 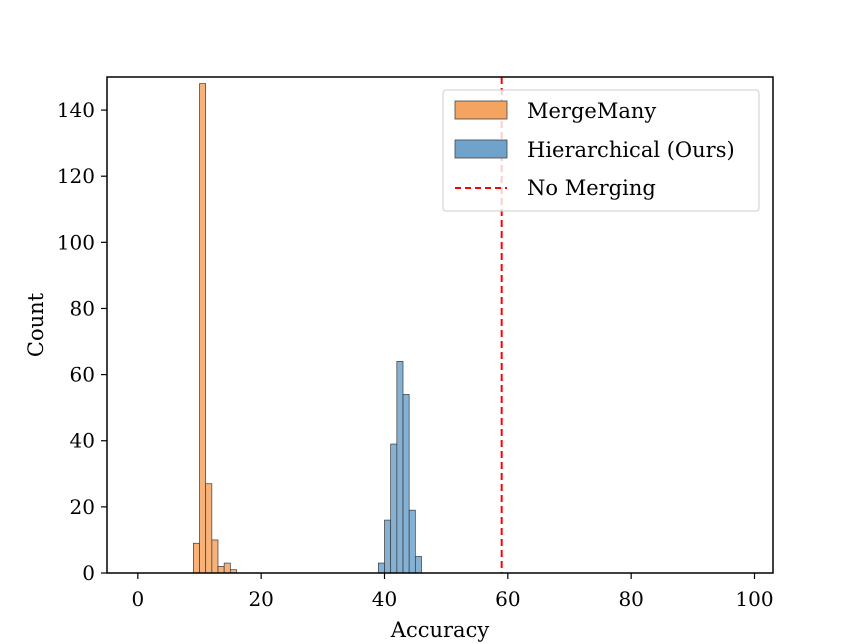 What do you see at coordinates (137, 599) in the screenshot?
I see `x-tick-label: 0` at bounding box center [137, 599].